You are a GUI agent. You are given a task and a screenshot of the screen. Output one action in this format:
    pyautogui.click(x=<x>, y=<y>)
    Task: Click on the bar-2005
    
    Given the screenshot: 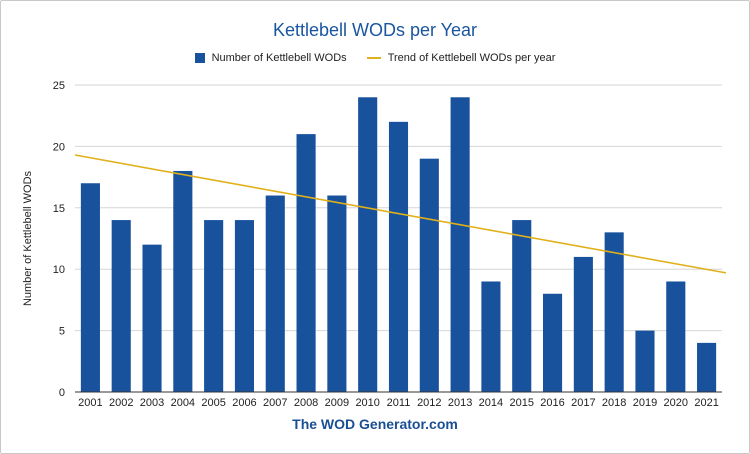 What is the action you would take?
    pyautogui.click(x=214, y=306)
    